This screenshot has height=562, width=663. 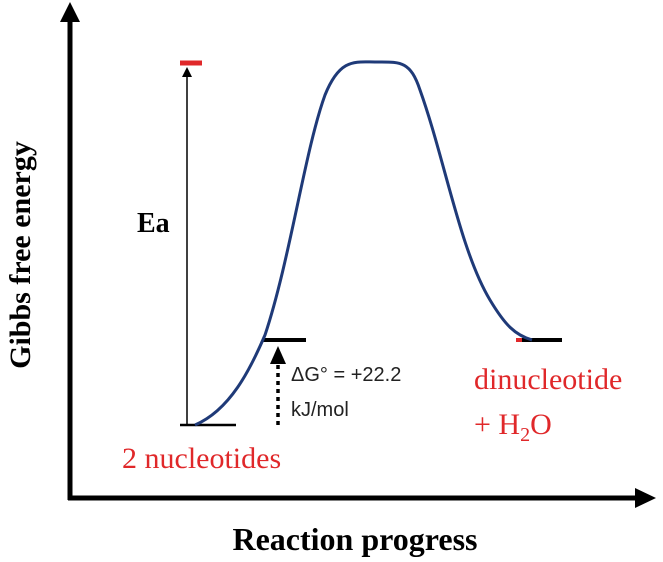 What do you see at coordinates (20, 255) in the screenshot?
I see `y-axis-label: Gibbs free energy` at bounding box center [20, 255].